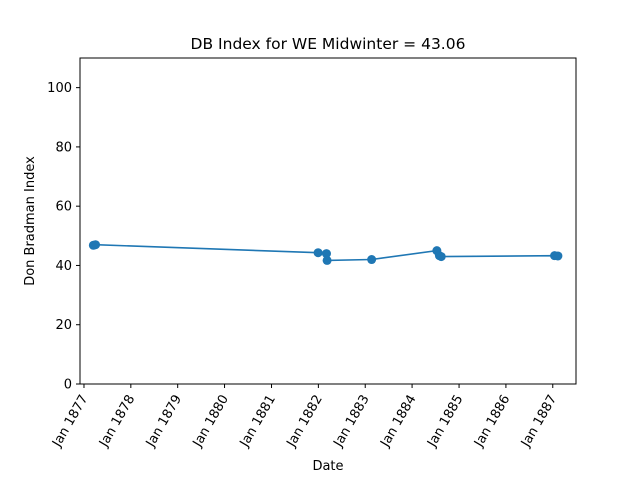 This screenshot has width=640, height=480. I want to click on series-layer, so click(325, 252).